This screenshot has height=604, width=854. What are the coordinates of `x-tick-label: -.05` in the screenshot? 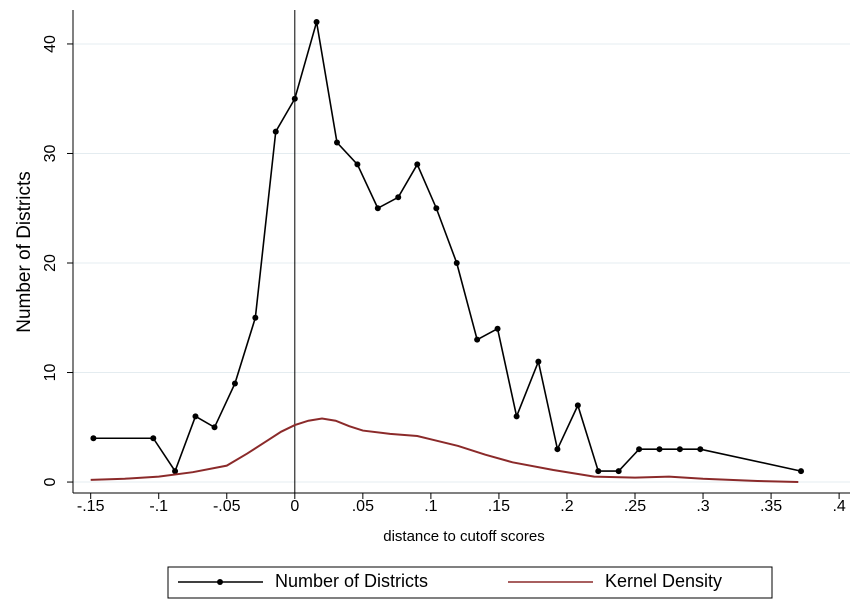 It's located at (227, 506).